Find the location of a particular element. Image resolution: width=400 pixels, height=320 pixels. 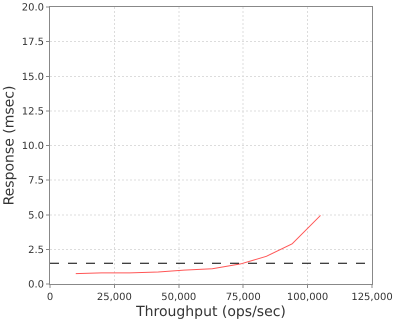

y-tick-label: 5.0 is located at coordinates (36, 216).